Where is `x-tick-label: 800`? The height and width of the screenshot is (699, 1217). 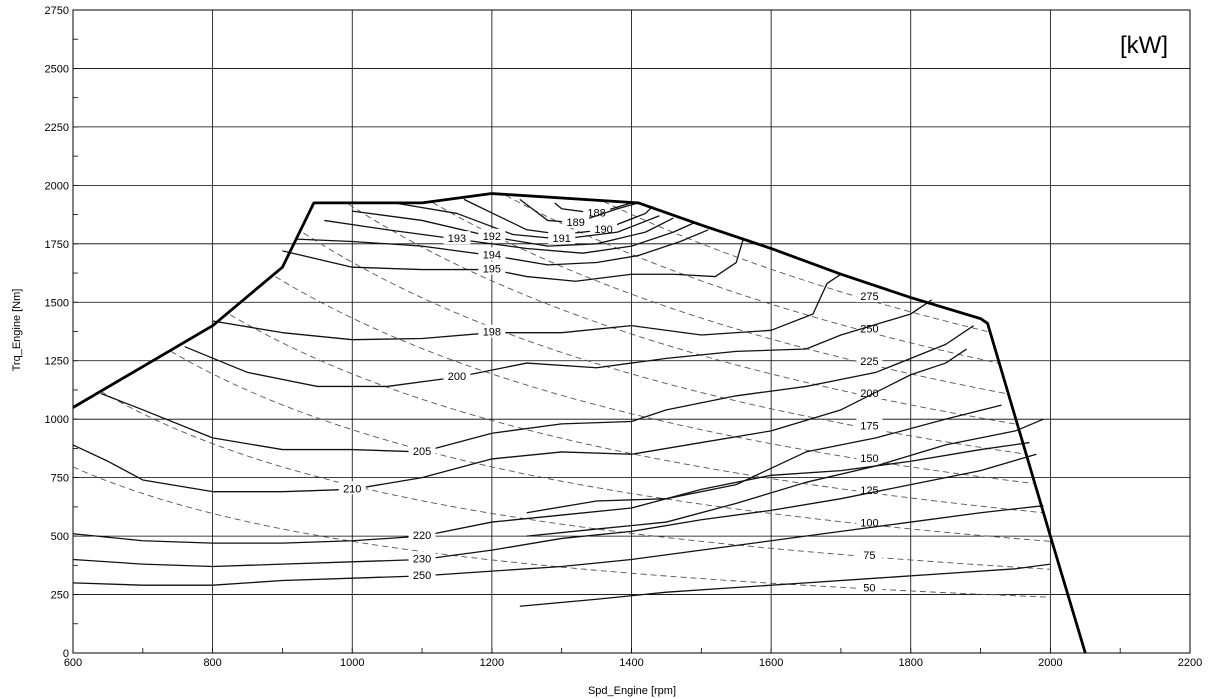
x-tick-label: 800 is located at coordinates (212, 663).